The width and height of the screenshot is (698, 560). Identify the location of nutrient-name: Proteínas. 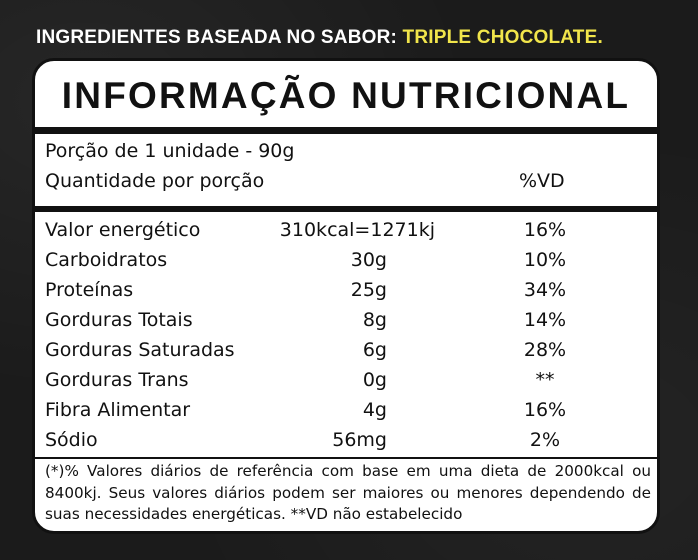
(89, 290).